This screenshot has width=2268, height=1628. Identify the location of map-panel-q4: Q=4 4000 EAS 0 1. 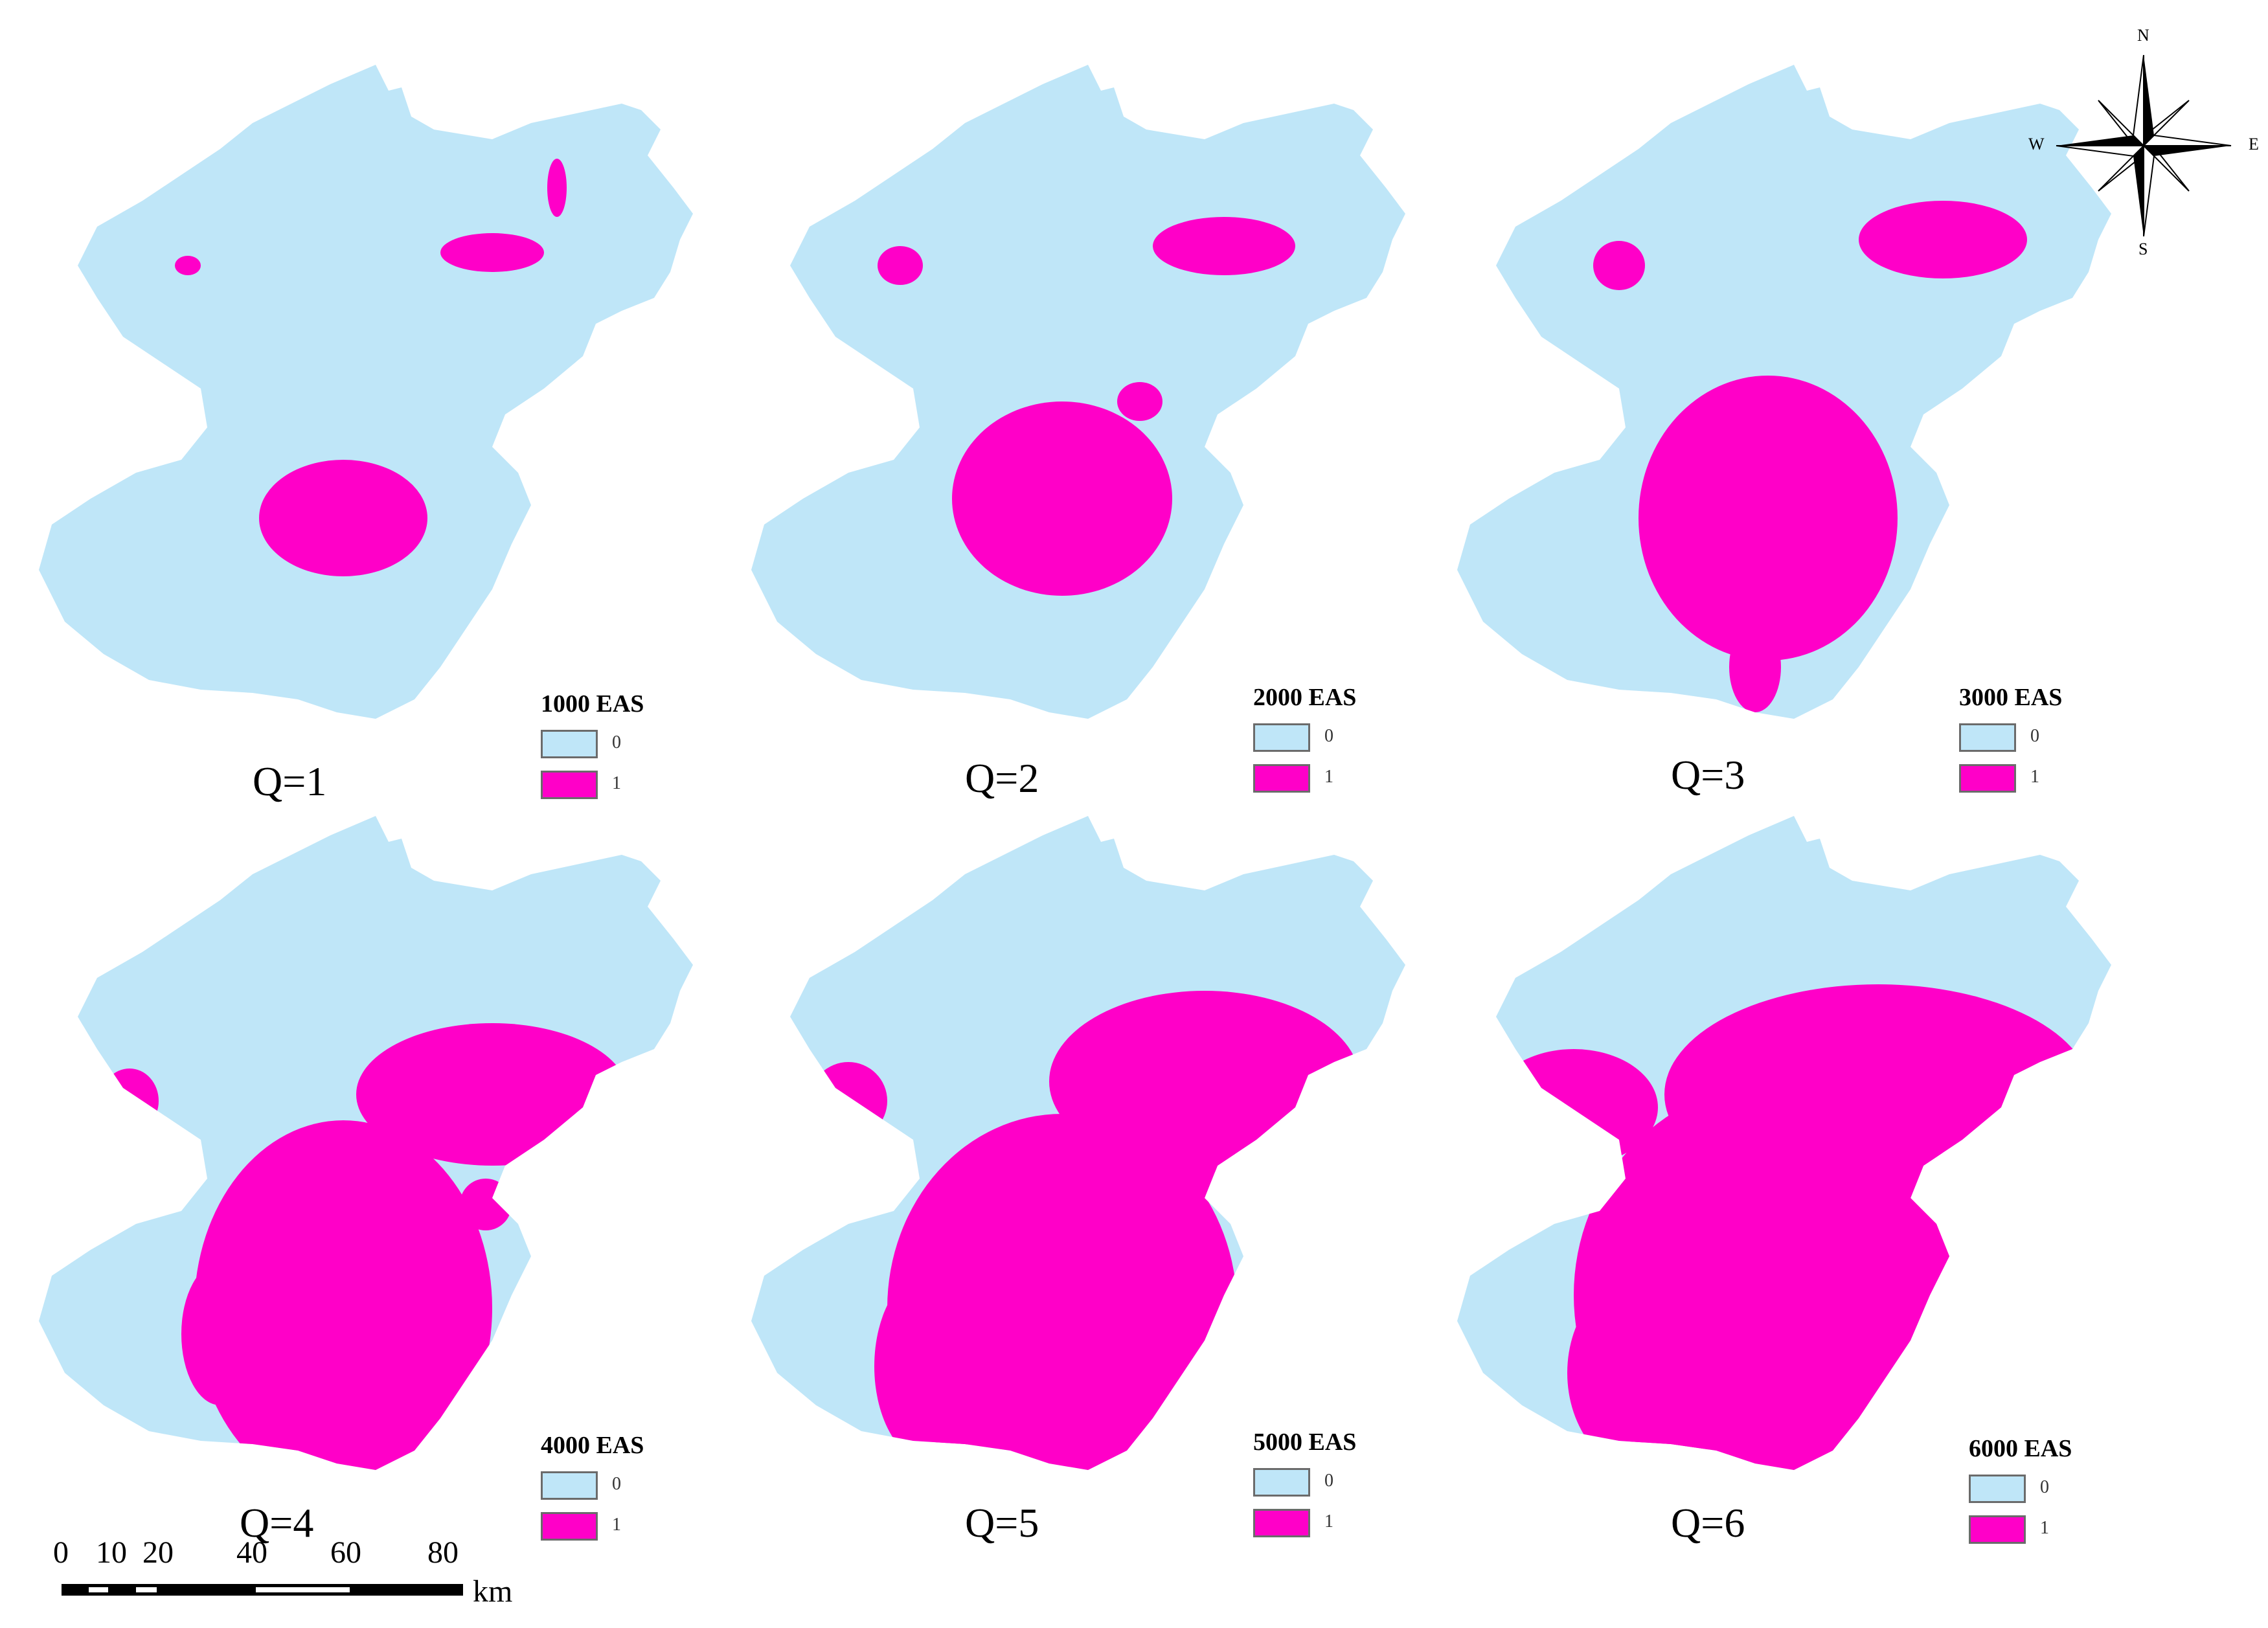
(395, 1175).